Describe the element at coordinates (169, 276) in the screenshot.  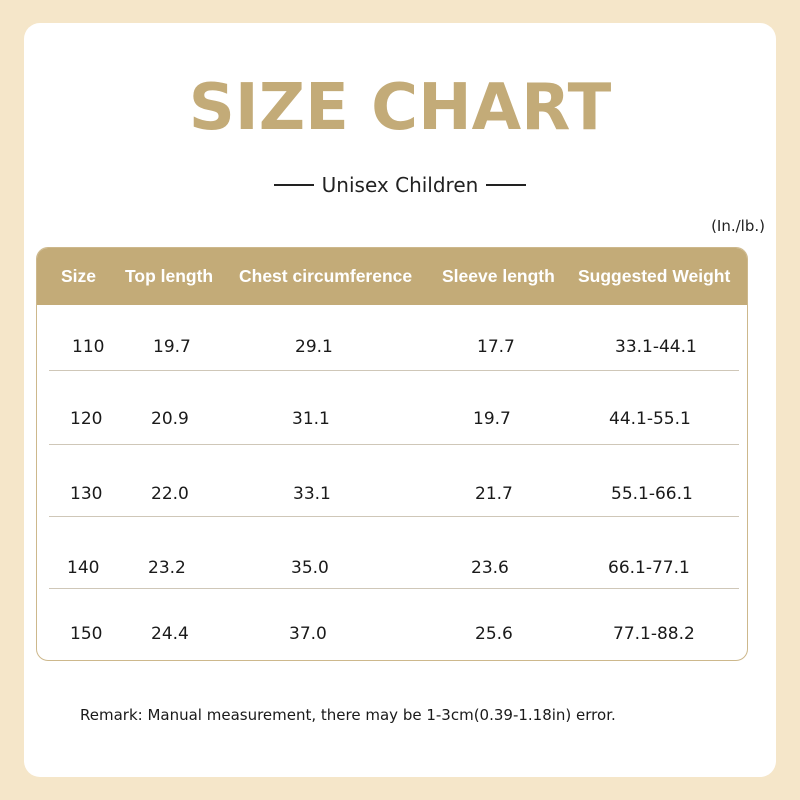
I see `header-top-length: Top length` at that location.